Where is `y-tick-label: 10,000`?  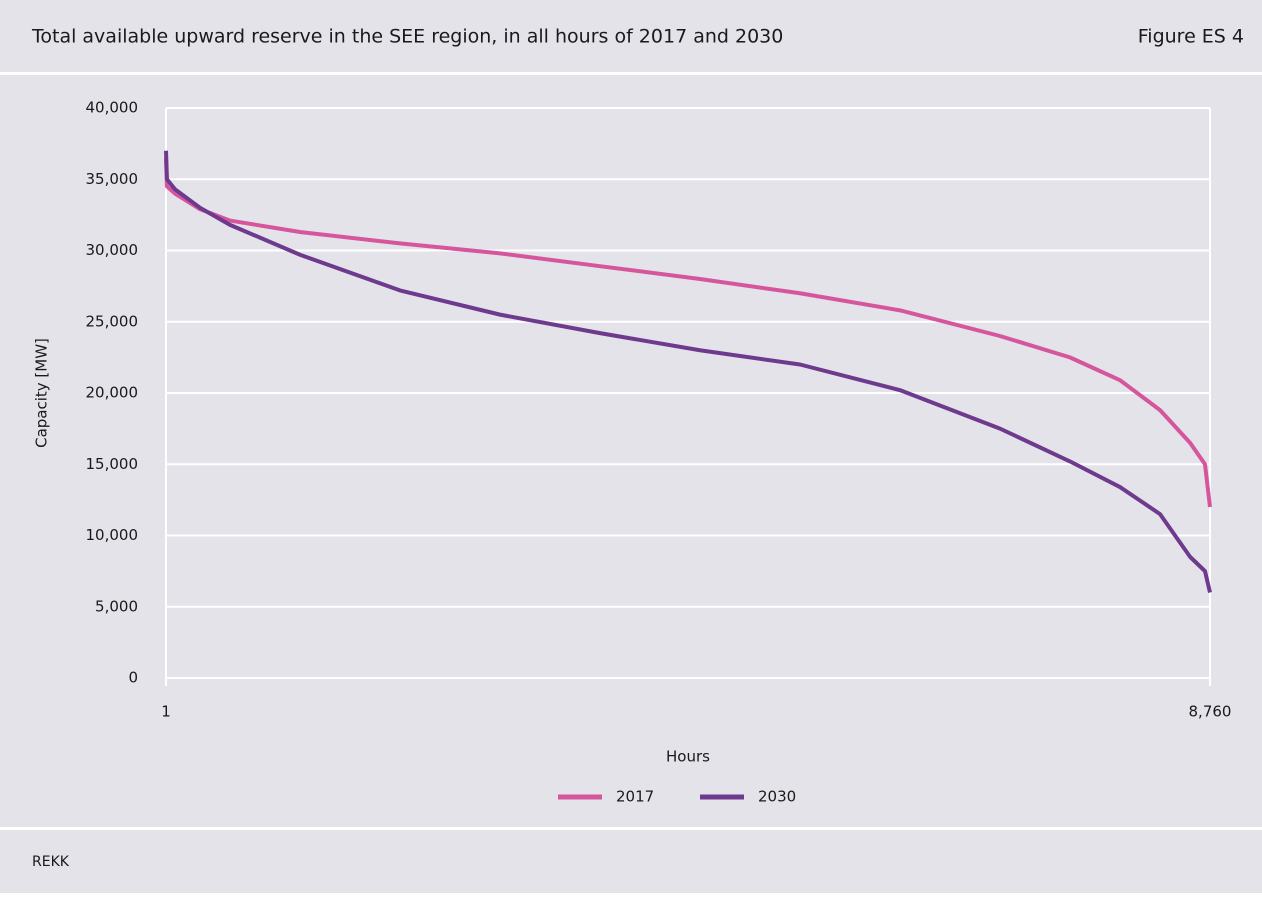 y-tick-label: 10,000 is located at coordinates (112, 535).